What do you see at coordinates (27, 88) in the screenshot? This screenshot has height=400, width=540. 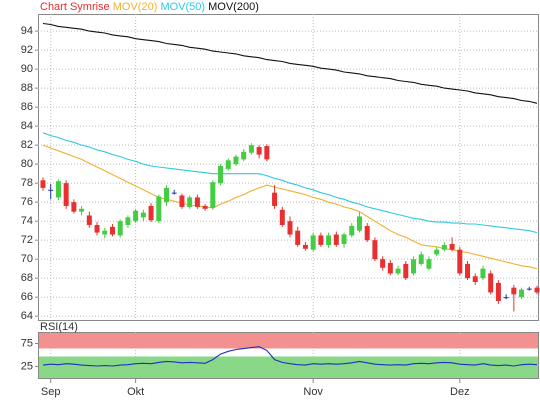 I see `y-tick-label: 88` at bounding box center [27, 88].